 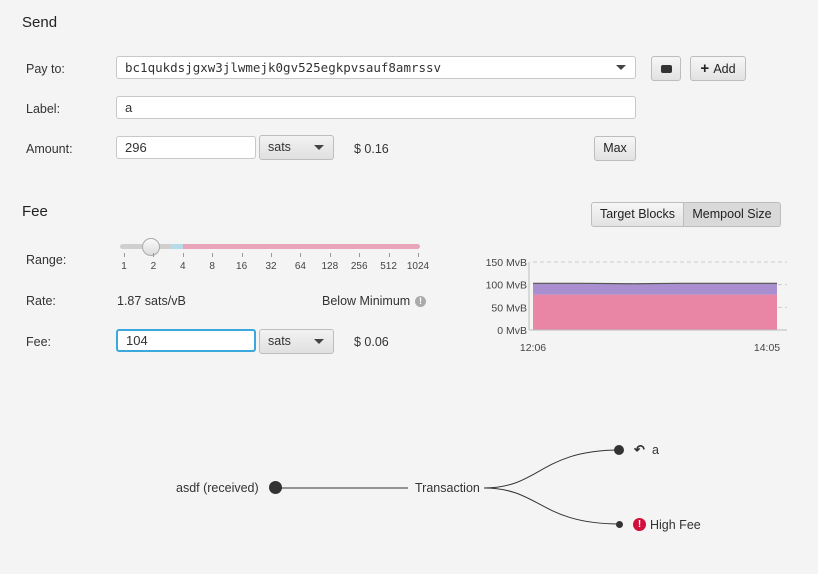 I want to click on tick-label: 1024, so click(x=418, y=266).